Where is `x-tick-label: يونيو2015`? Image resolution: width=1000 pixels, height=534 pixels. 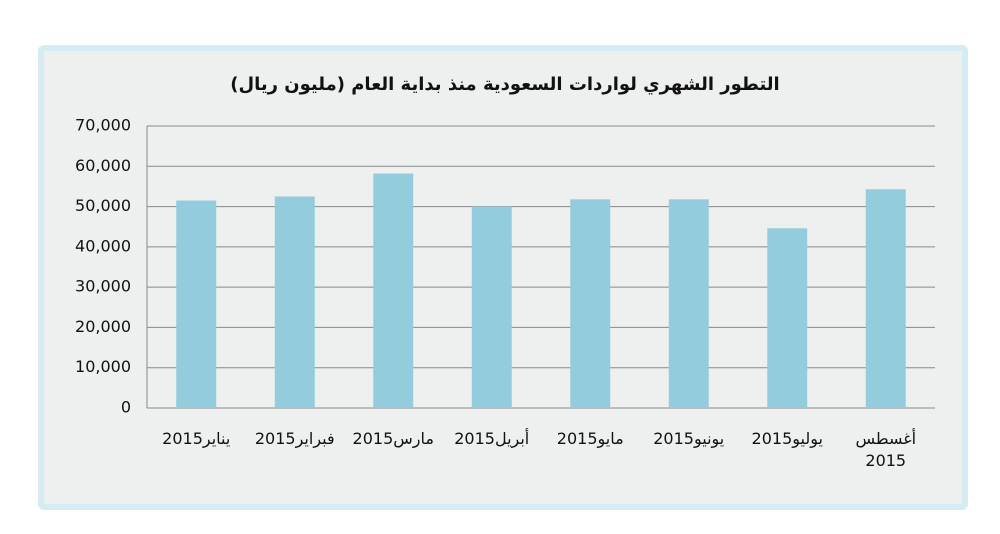
x-tick-label: يونيو2015 is located at coordinates (689, 438).